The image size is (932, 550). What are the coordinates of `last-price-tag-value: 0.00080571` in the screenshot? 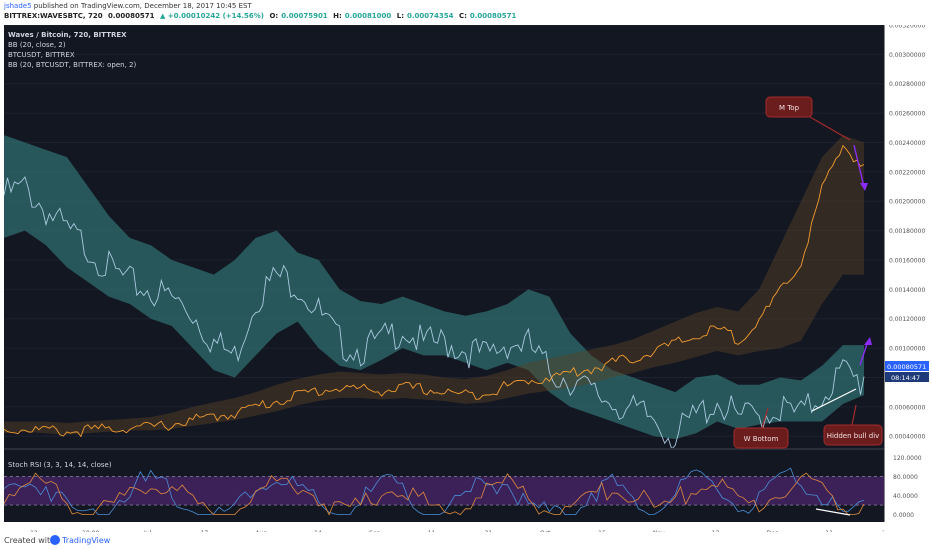 It's located at (906, 367).